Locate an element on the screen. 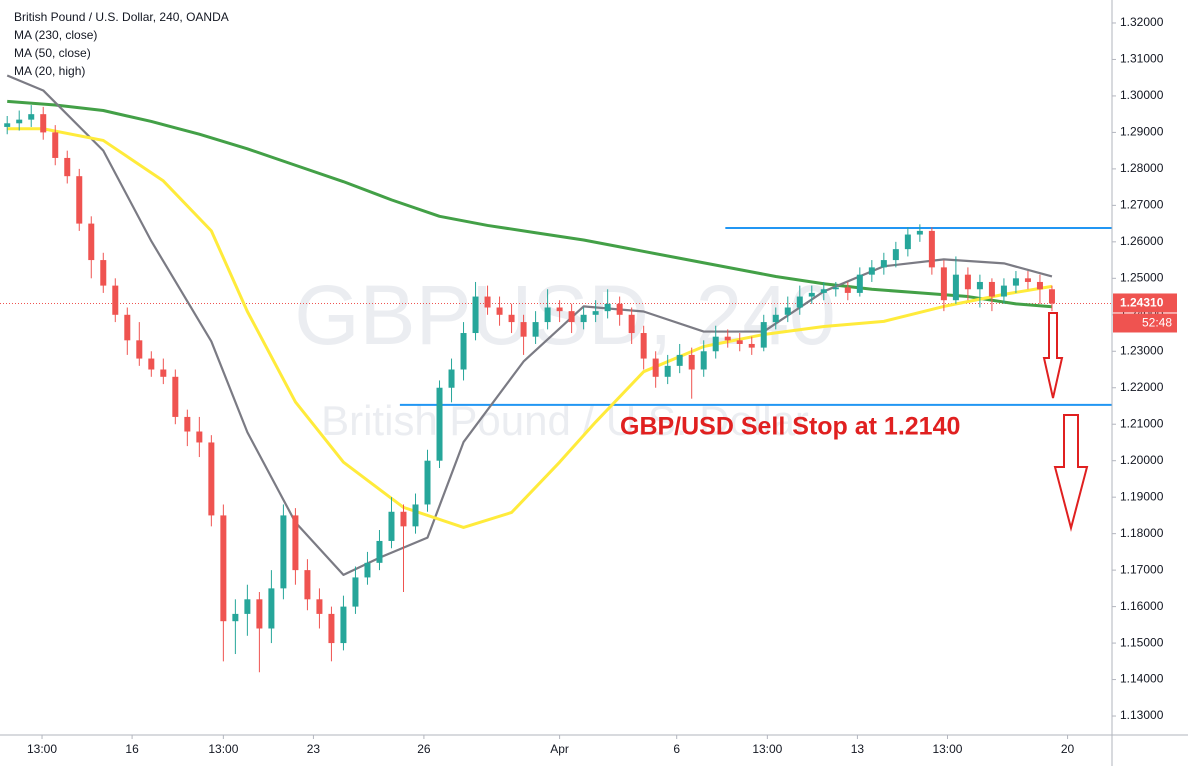 The image size is (1188, 766). last-price-box is located at coordinates (1145, 303).